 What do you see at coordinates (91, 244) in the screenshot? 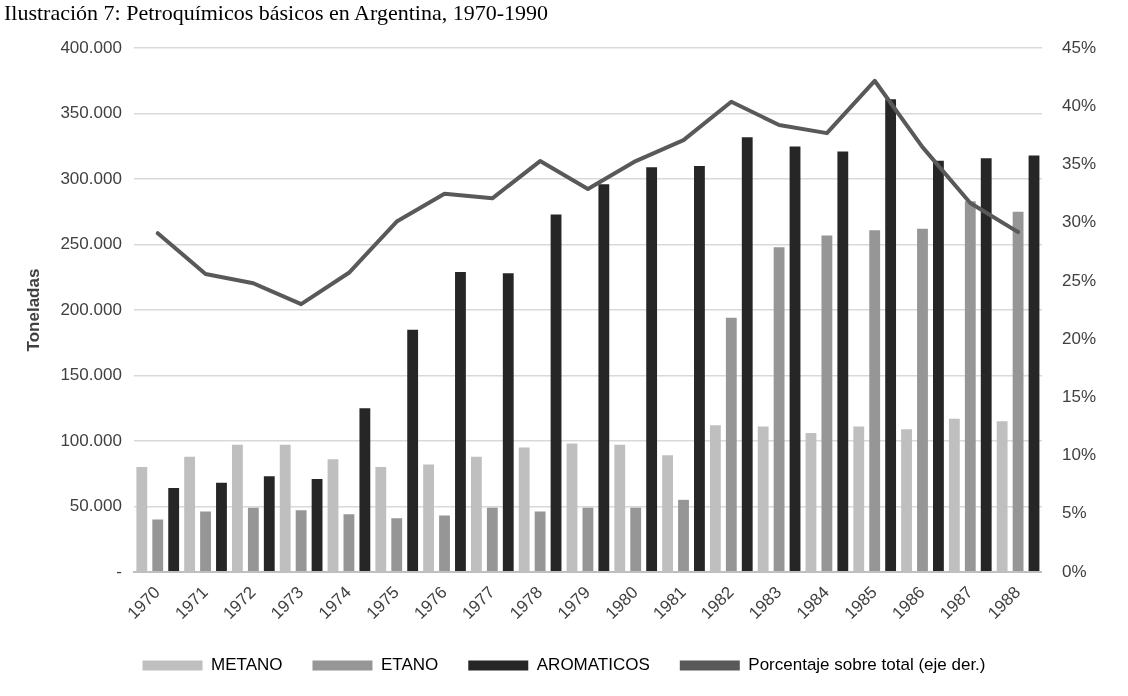
I see `y-tick-label: 250.000` at bounding box center [91, 244].